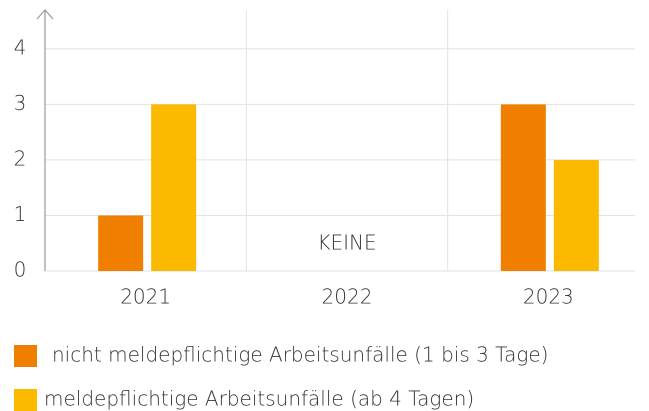  What do you see at coordinates (20, 214) in the screenshot?
I see `y-tick-label: 1` at bounding box center [20, 214].